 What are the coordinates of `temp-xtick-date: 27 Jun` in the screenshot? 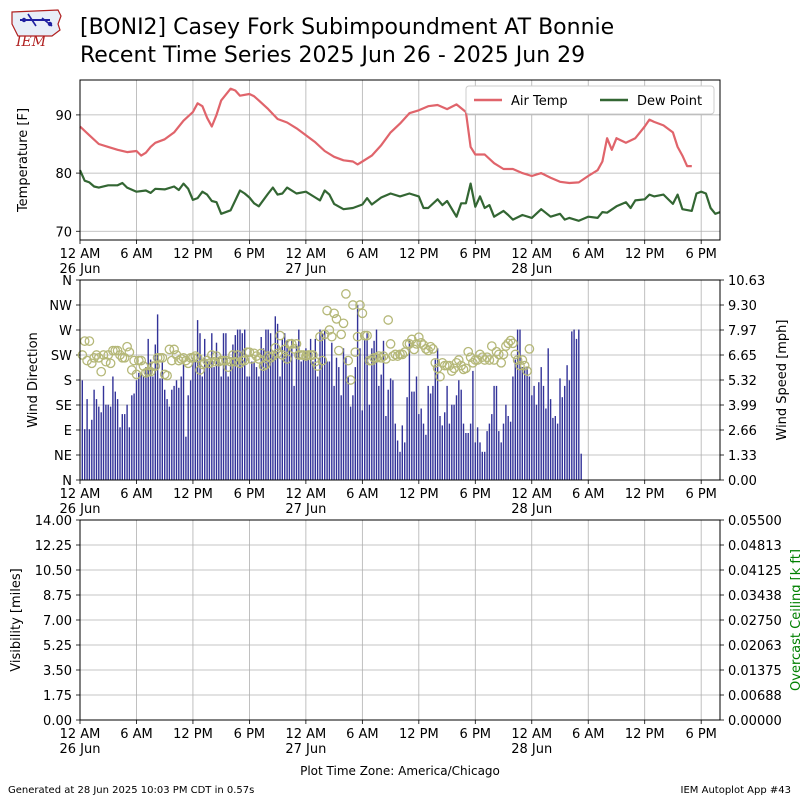 It's located at (305, 269).